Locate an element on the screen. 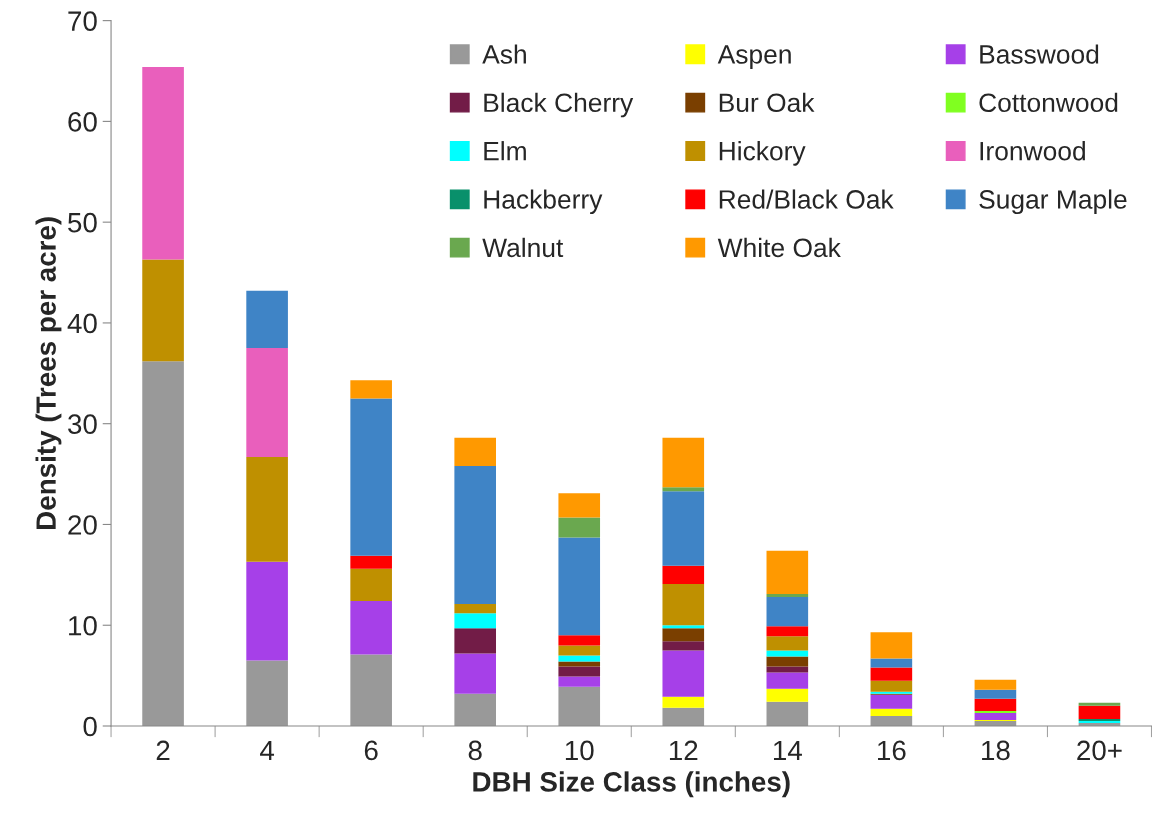 This screenshot has width=1169, height=825. legend-label: Red/Black Oak is located at coordinates (806, 199).